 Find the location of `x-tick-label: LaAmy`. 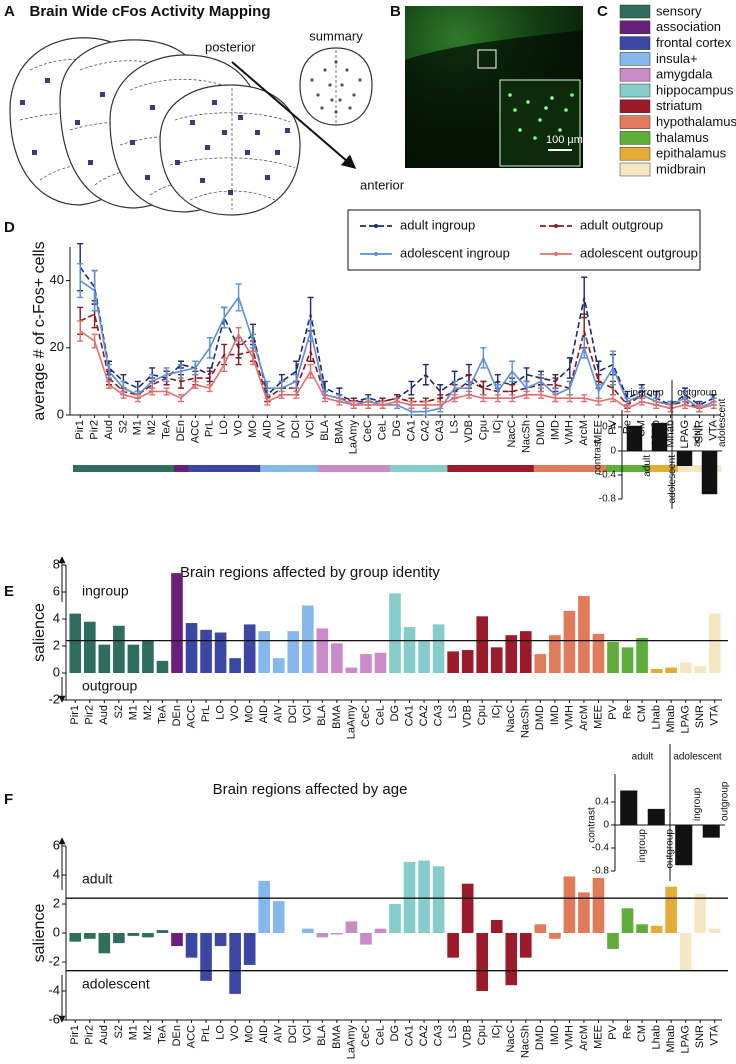

x-tick-label: LaAmy is located at coordinates (351, 722).